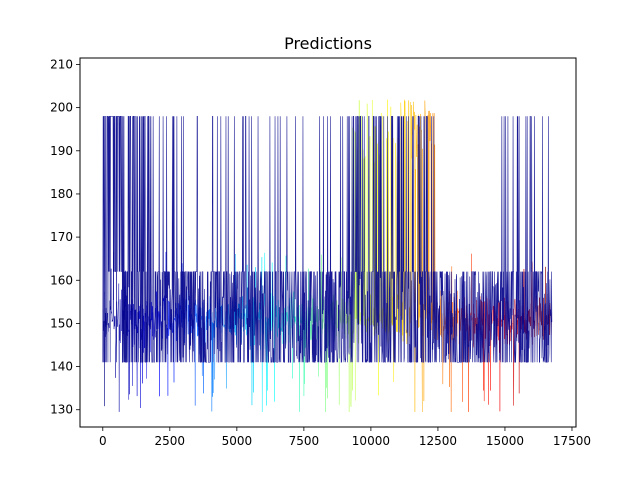 The height and width of the screenshot is (480, 640). I want to click on y-tick-label: 140, so click(61, 367).